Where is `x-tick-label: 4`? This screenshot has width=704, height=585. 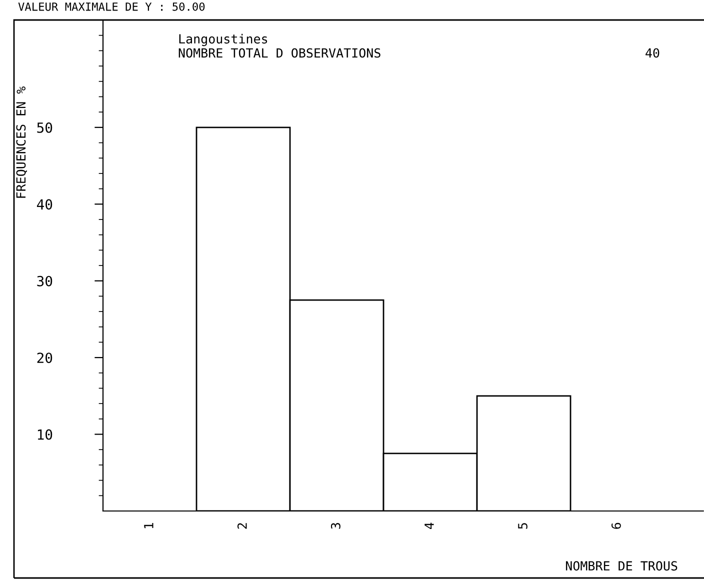 x-tick-label: 4 is located at coordinates (429, 526).